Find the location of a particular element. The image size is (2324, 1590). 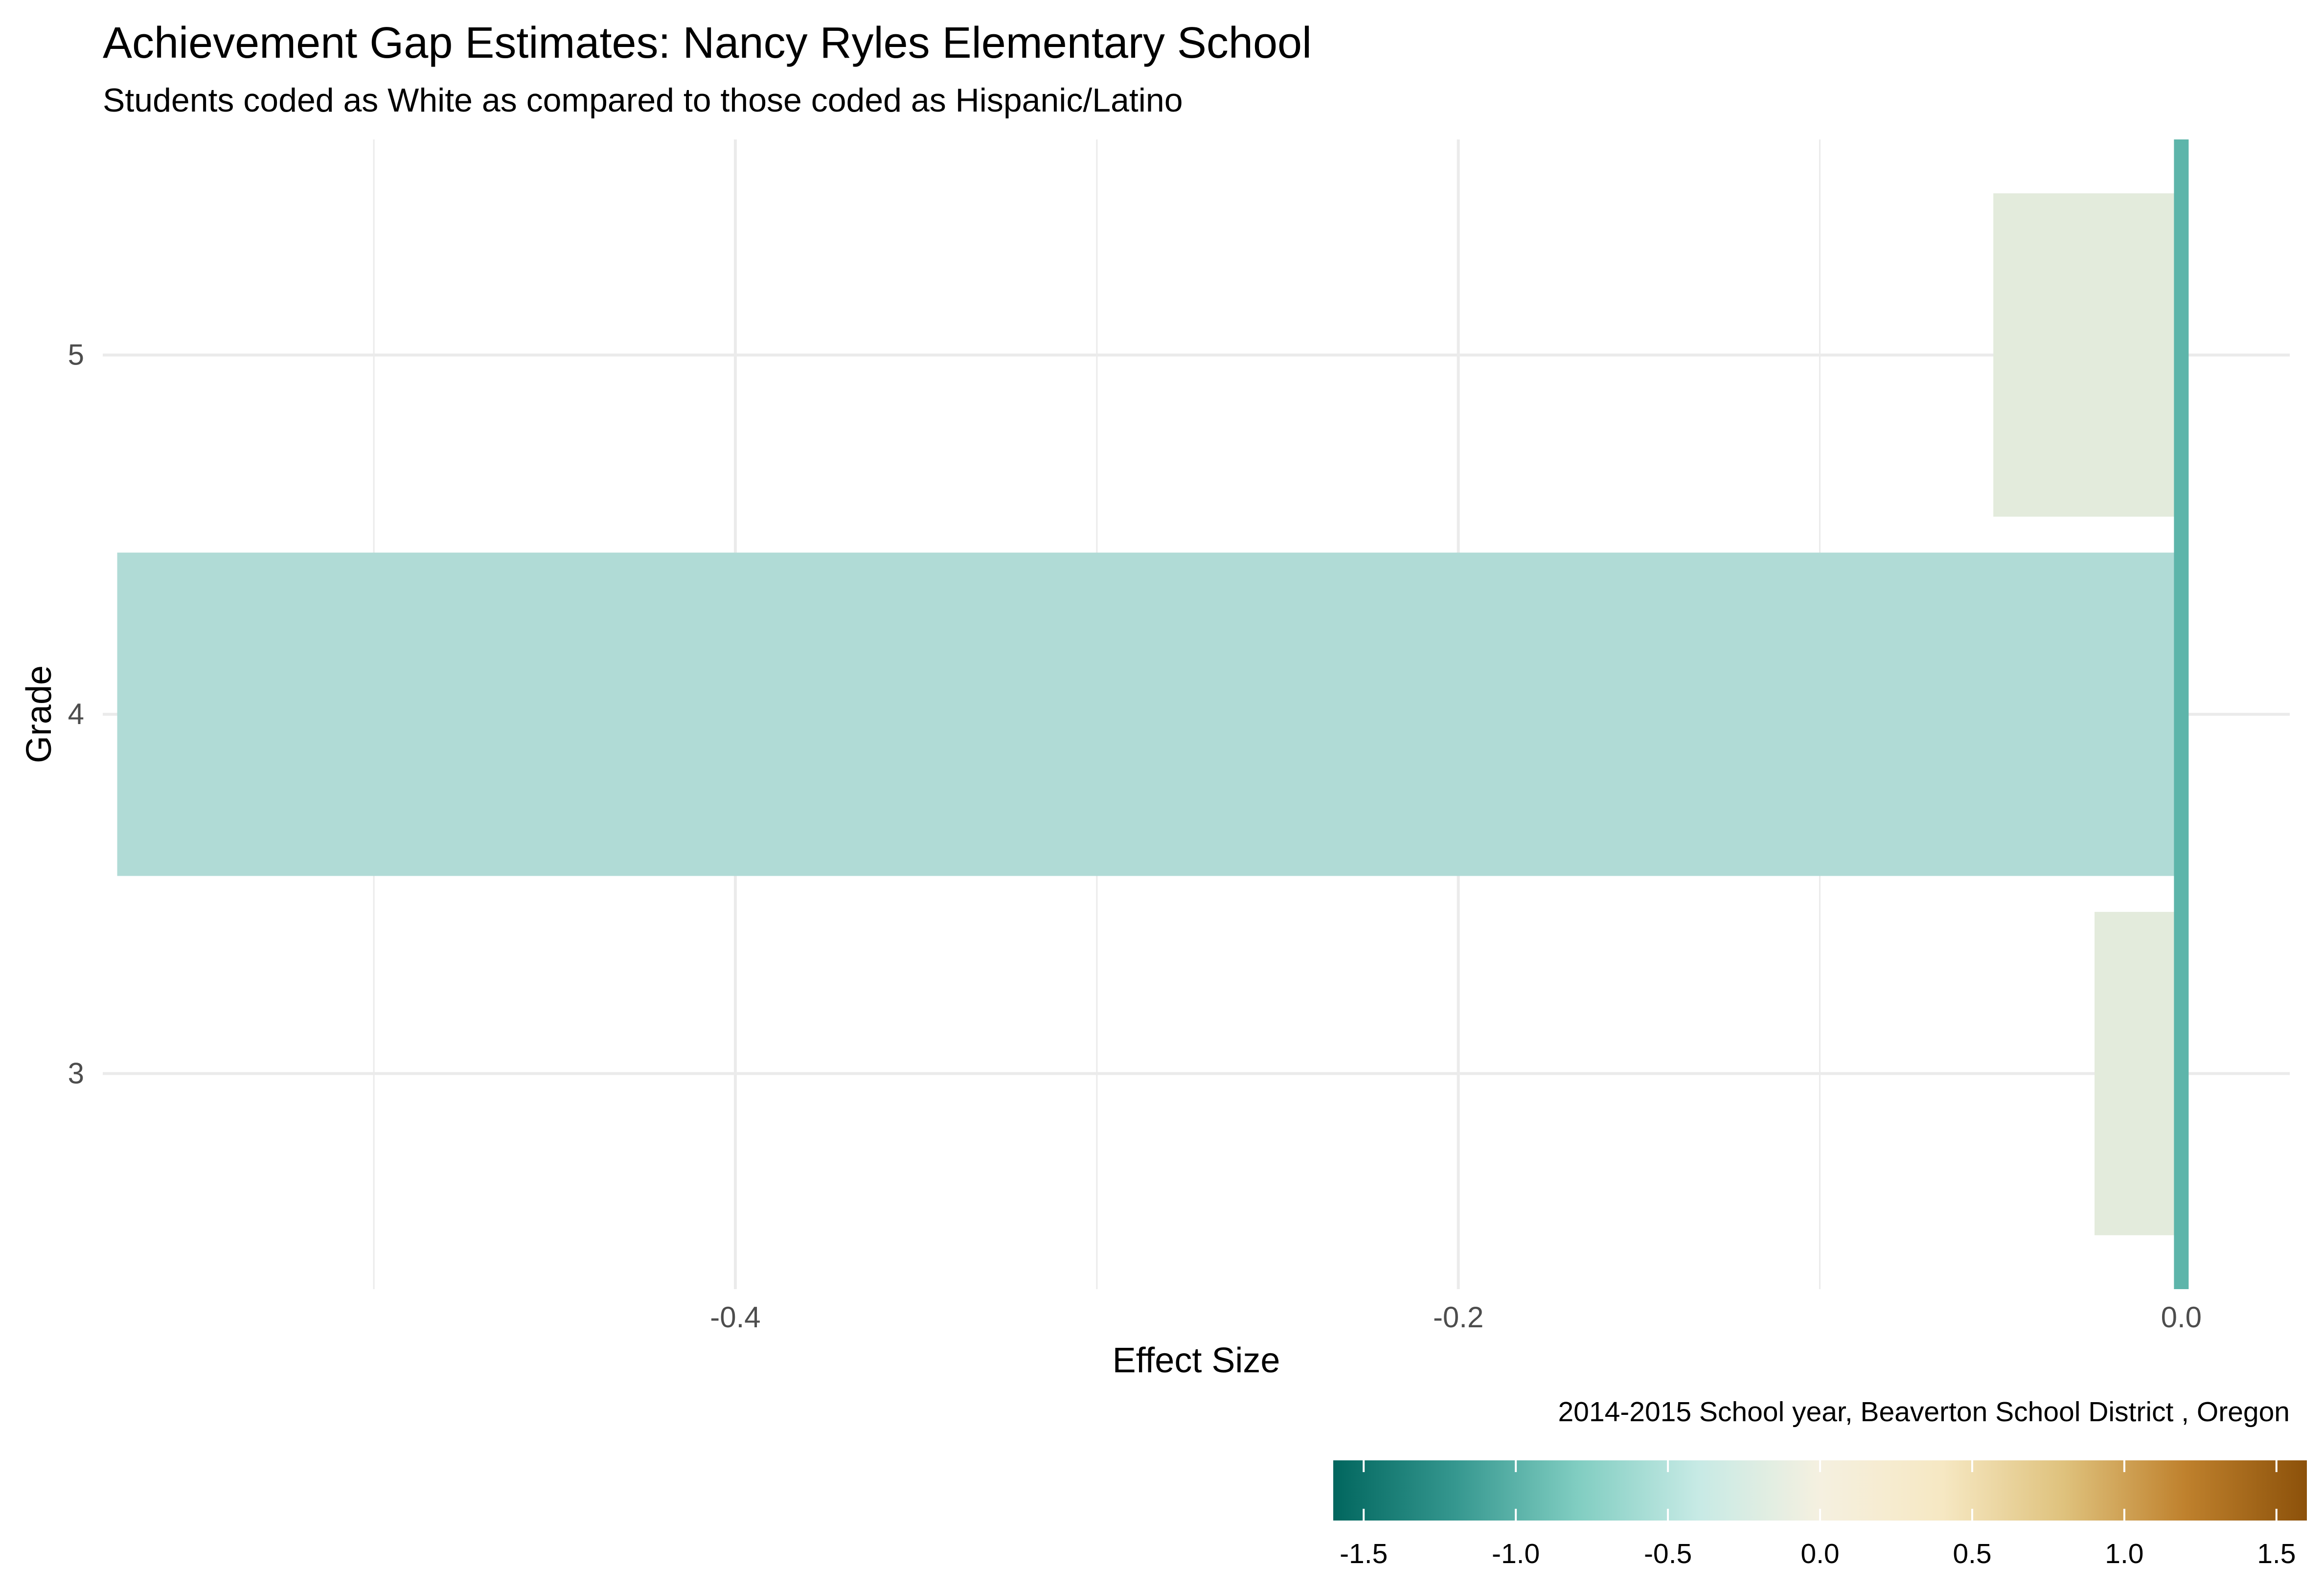

y-tick-label: 4 is located at coordinates (76, 714).